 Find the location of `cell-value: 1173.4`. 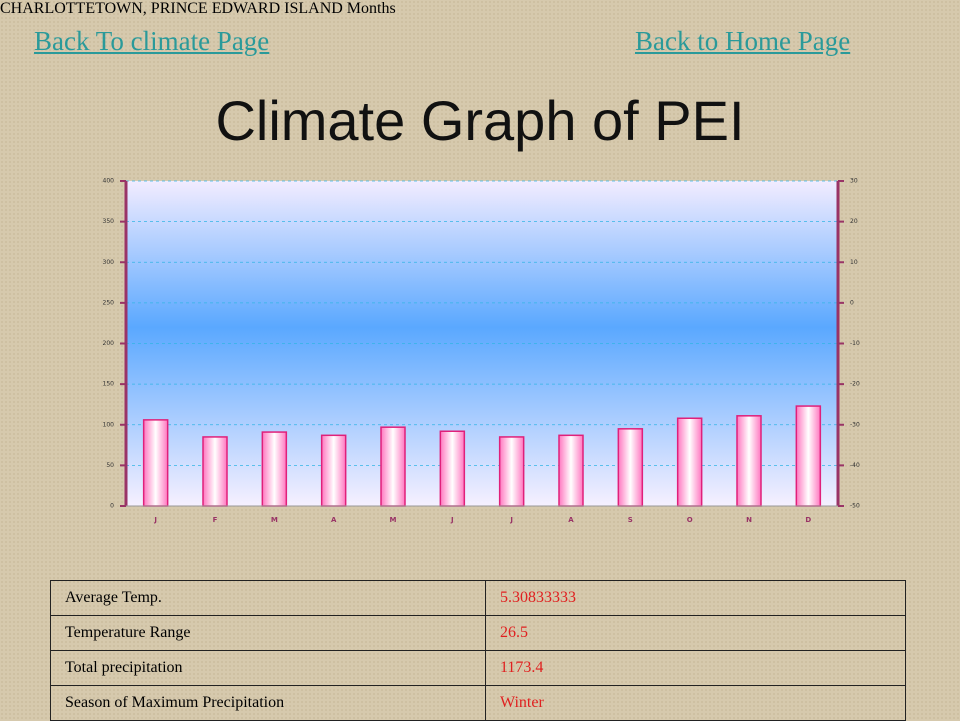

cell-value: 1173.4 is located at coordinates (695, 668).